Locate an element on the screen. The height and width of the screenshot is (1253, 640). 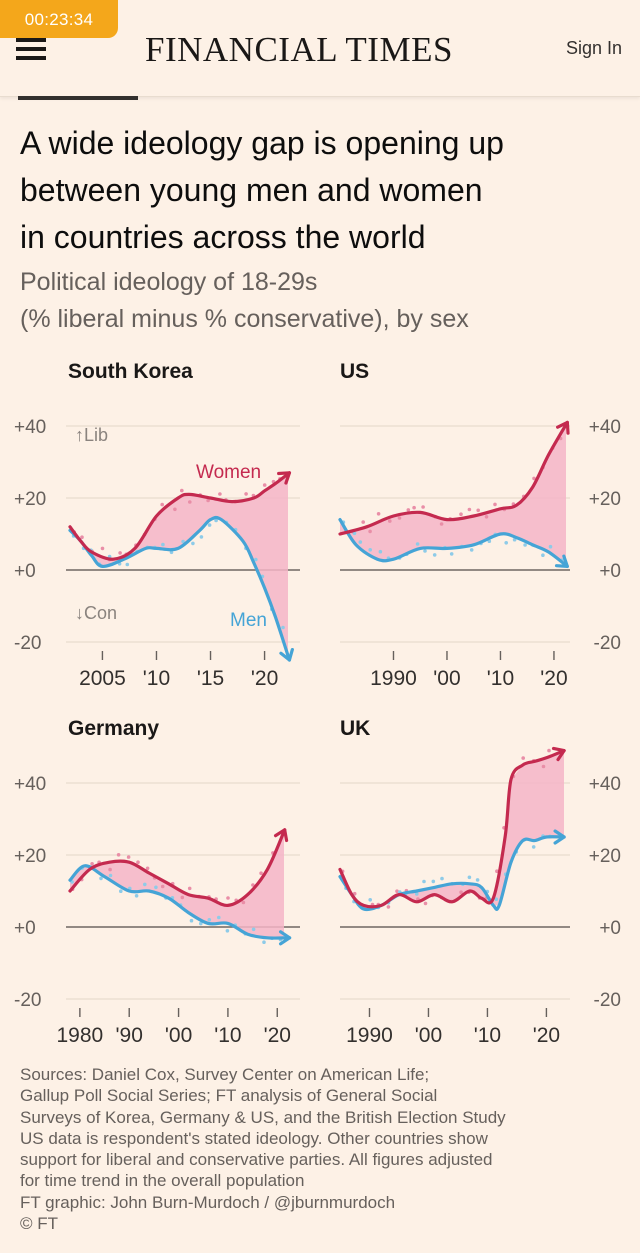
x-tick-label: '15 is located at coordinates (210, 678).